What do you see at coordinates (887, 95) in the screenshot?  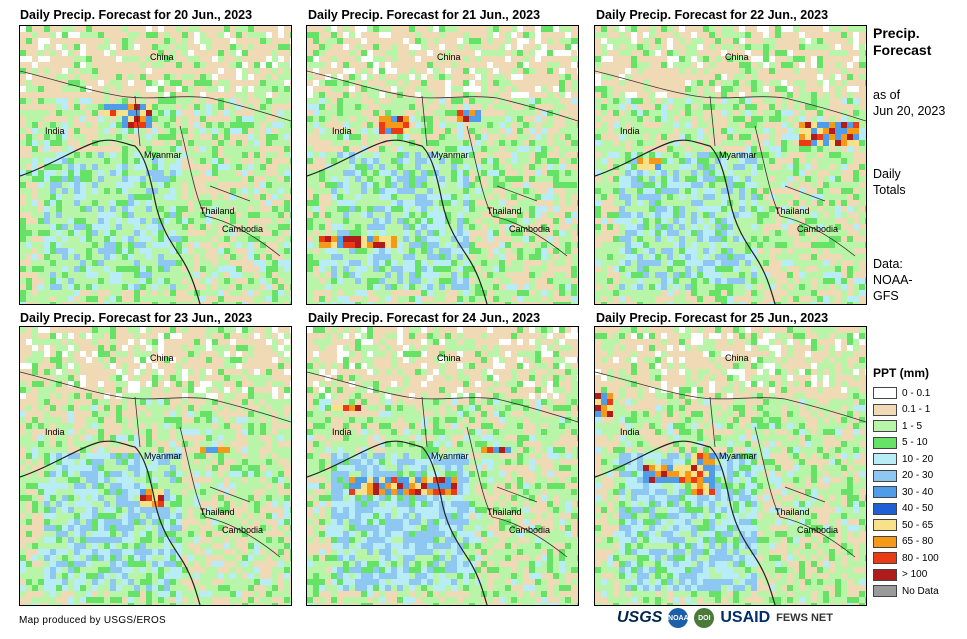 I see `asof-line: as of` at bounding box center [887, 95].